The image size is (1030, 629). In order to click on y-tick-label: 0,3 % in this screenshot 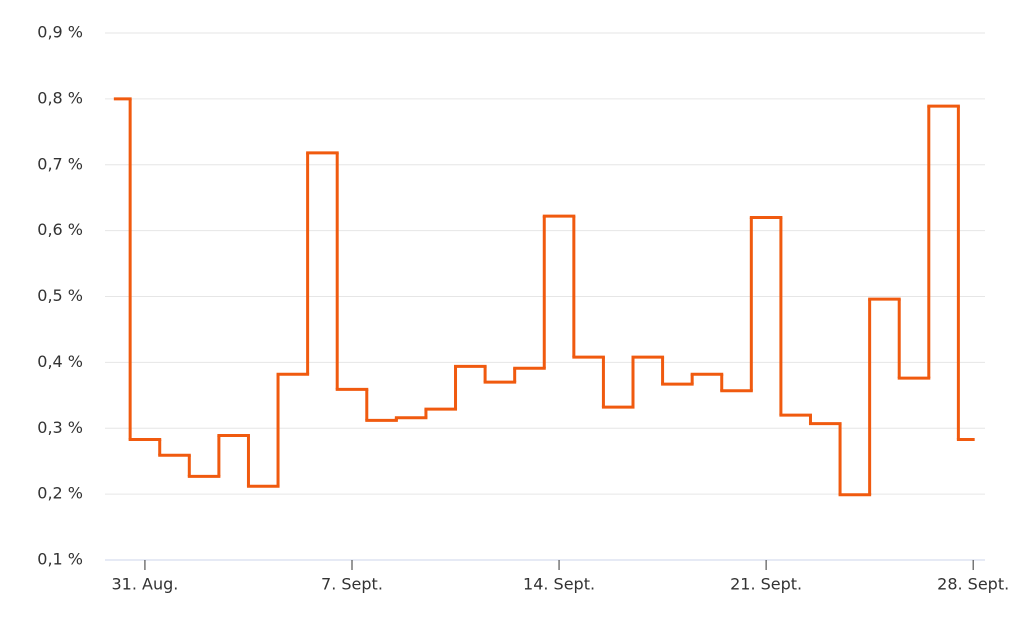, I will do `click(60, 427)`.